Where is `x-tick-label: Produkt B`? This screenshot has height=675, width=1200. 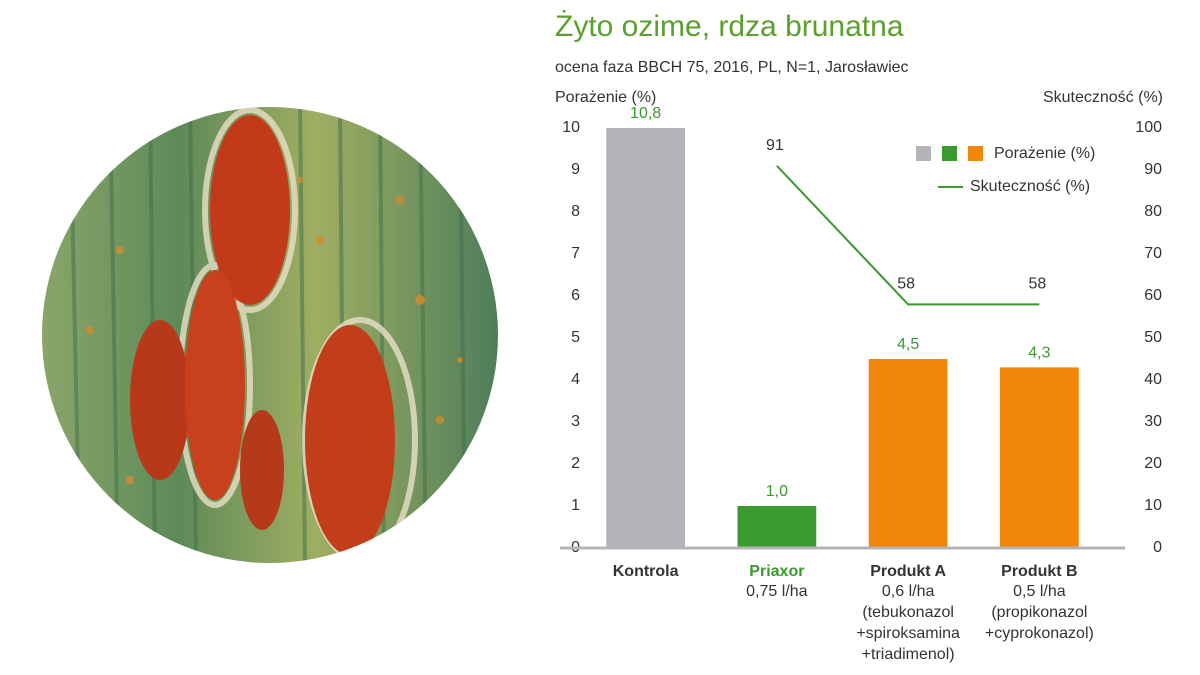 x-tick-label: Produkt B is located at coordinates (1039, 571).